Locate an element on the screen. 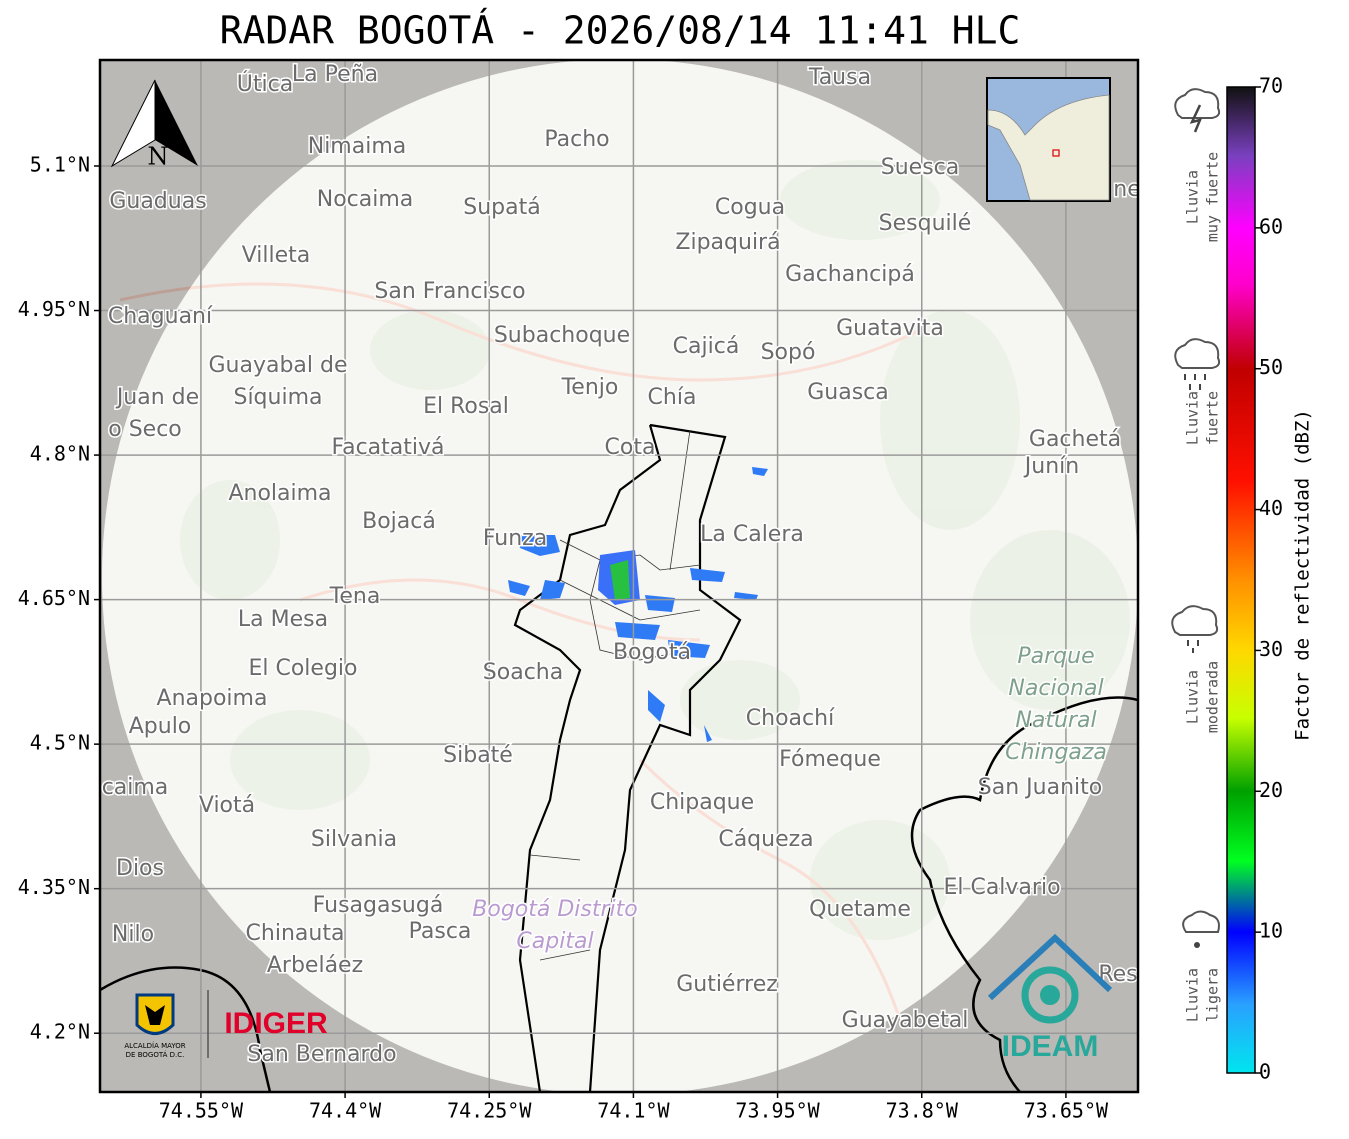  place-label: Funza is located at coordinates (515, 538).